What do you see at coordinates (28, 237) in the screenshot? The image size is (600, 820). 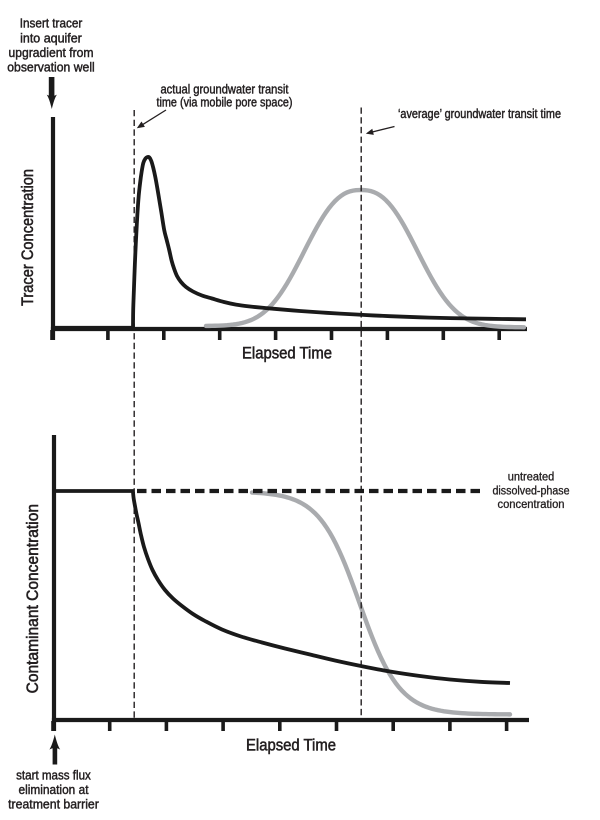 I see `svg-text: Tracer Concentration` at bounding box center [28, 237].